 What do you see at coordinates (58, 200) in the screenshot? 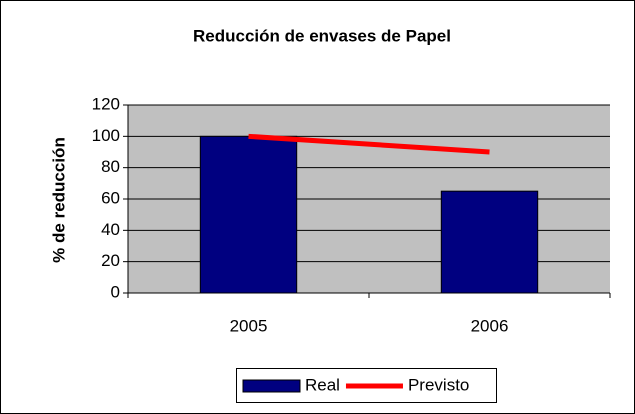
I see `y-axis-label: % de reducción` at bounding box center [58, 200].